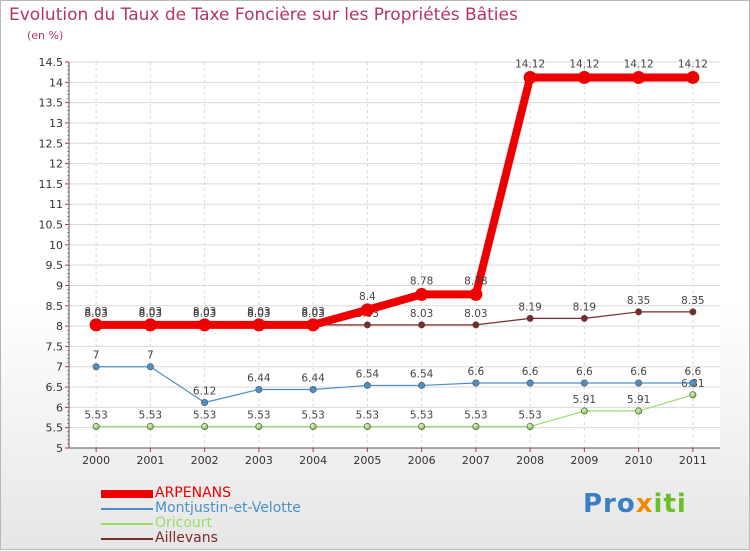 This screenshot has width=750, height=551. I want to click on data-label-montjustin-et-velotte: 6.44, so click(259, 378).